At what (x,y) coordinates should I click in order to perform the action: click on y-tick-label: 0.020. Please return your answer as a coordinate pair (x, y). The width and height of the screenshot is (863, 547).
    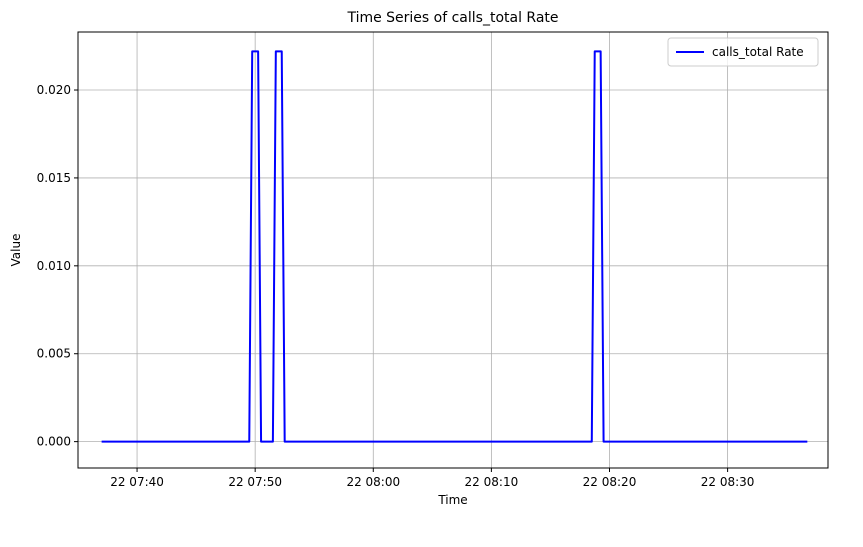
    Looking at the image, I should click on (54, 90).